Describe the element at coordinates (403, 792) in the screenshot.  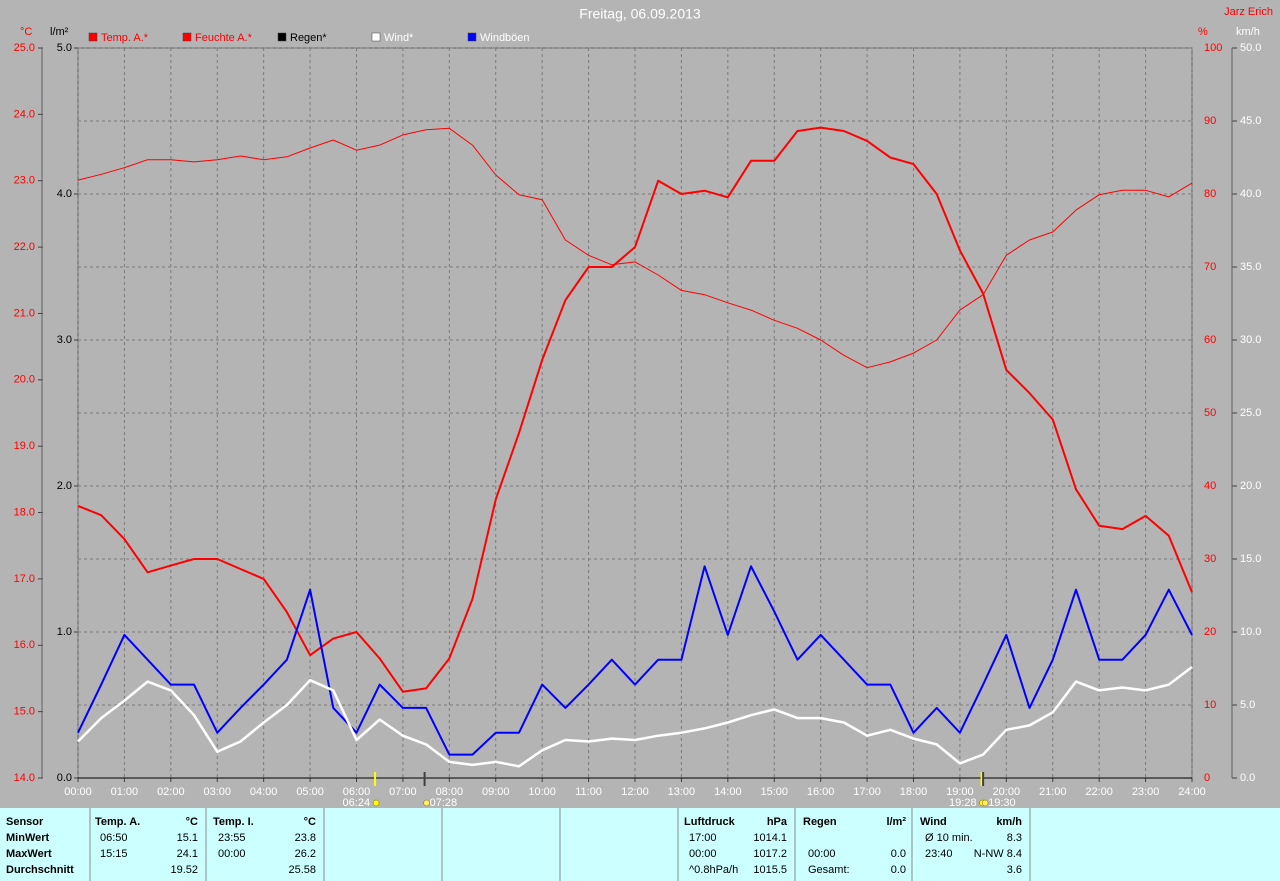
I see `x-tick-label: 07:00` at that location.